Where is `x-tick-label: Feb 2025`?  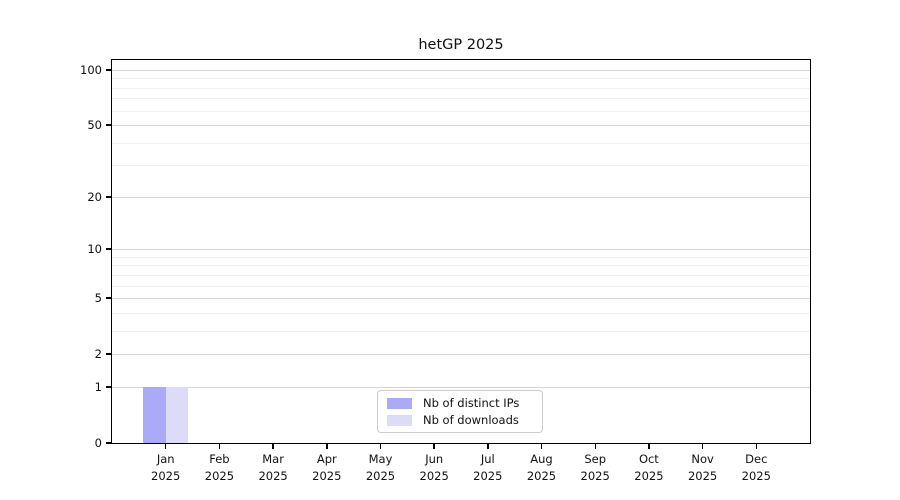 x-tick-label: Feb 2025 is located at coordinates (219, 468).